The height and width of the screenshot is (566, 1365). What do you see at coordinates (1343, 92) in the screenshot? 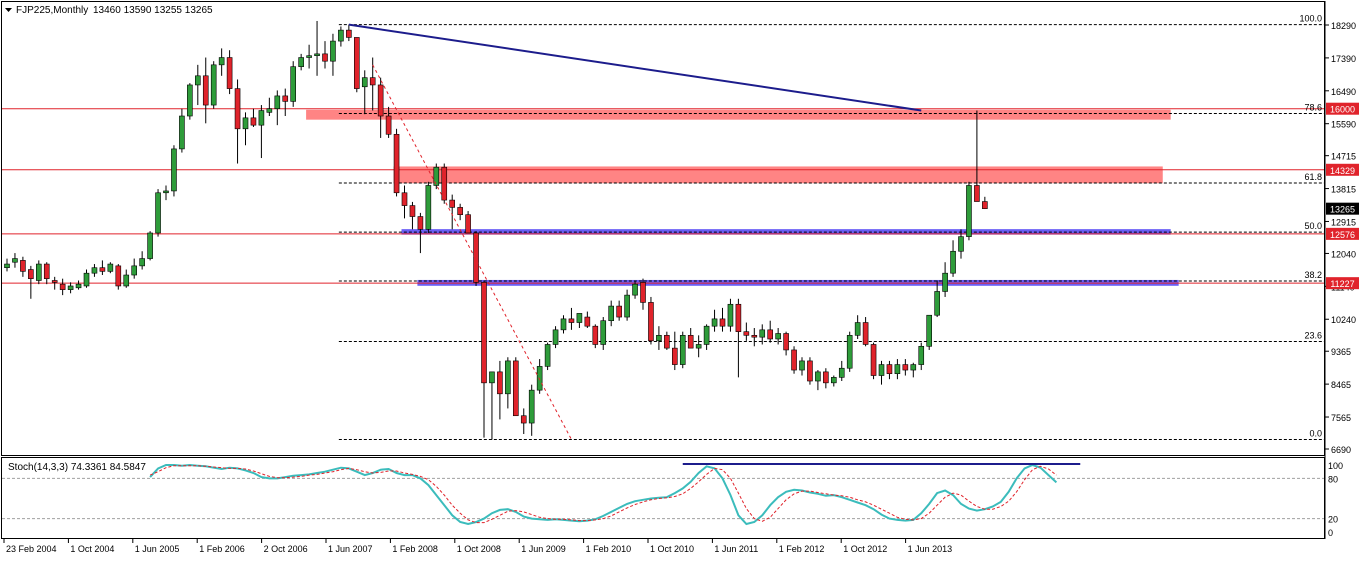
I see `price-tick-label: 16490` at bounding box center [1343, 92].